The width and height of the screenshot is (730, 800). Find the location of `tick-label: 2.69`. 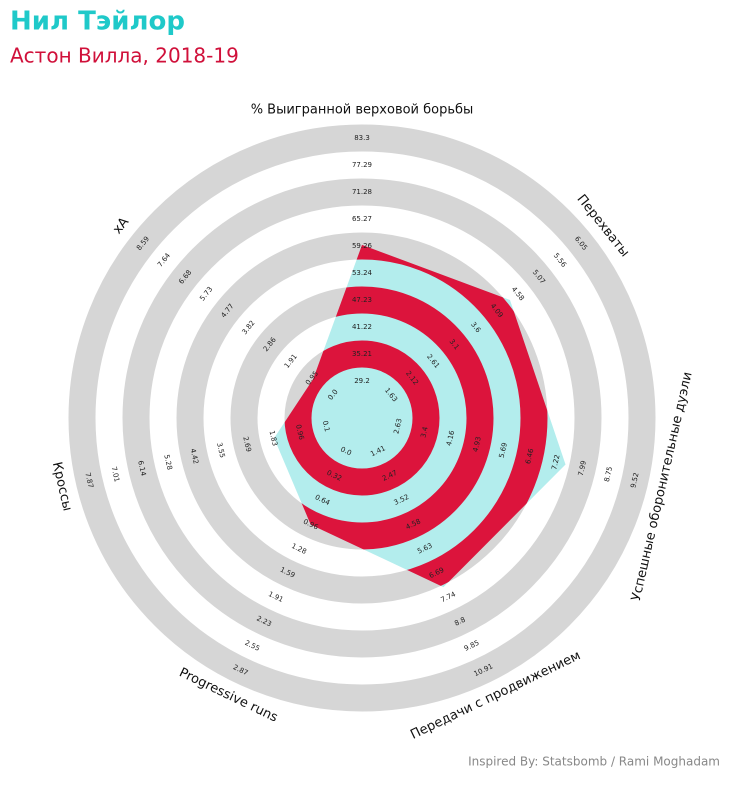

tick-label: 2.69 is located at coordinates (246, 444).